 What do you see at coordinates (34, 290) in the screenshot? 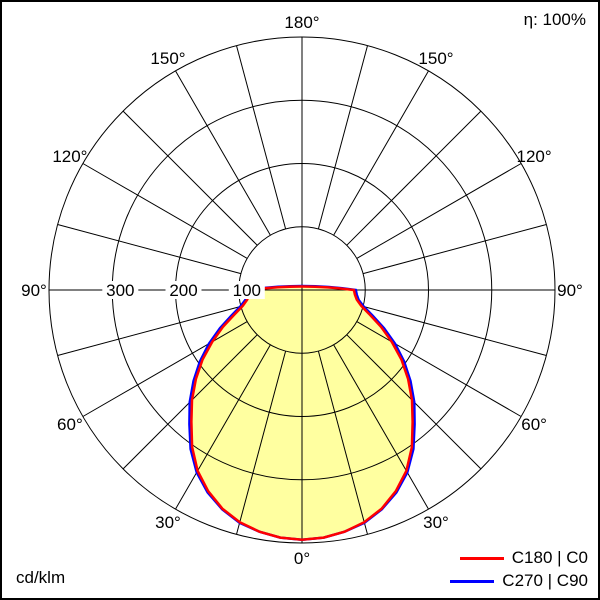
I see `angle-label-90-left: 90°` at bounding box center [34, 290].